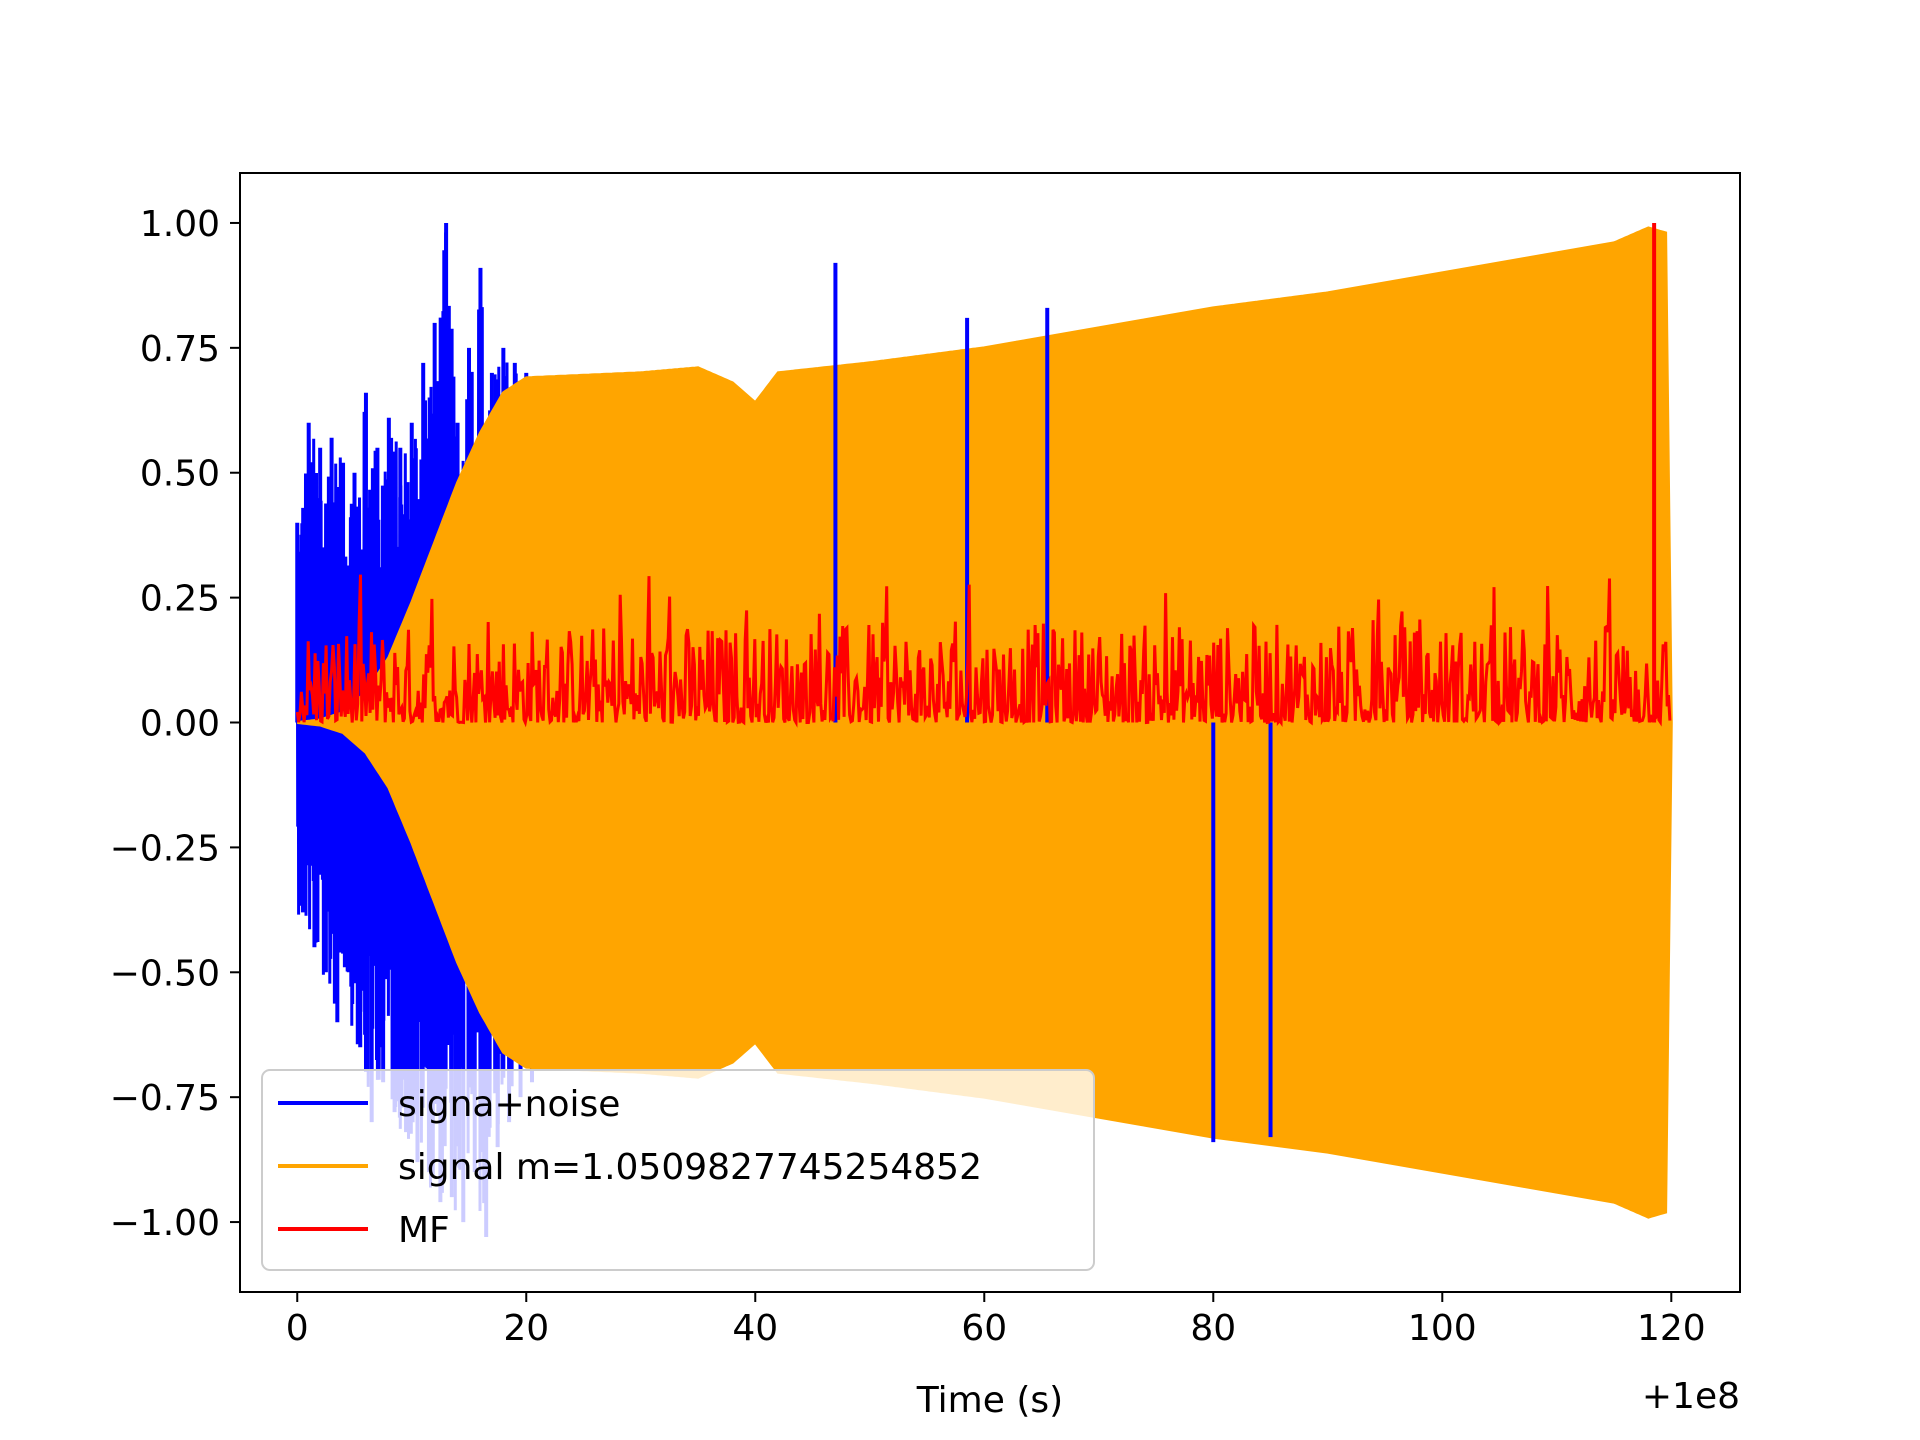 The width and height of the screenshot is (1920, 1440). Describe the element at coordinates (165, 848) in the screenshot. I see `y-tick-label: −0.25` at that location.